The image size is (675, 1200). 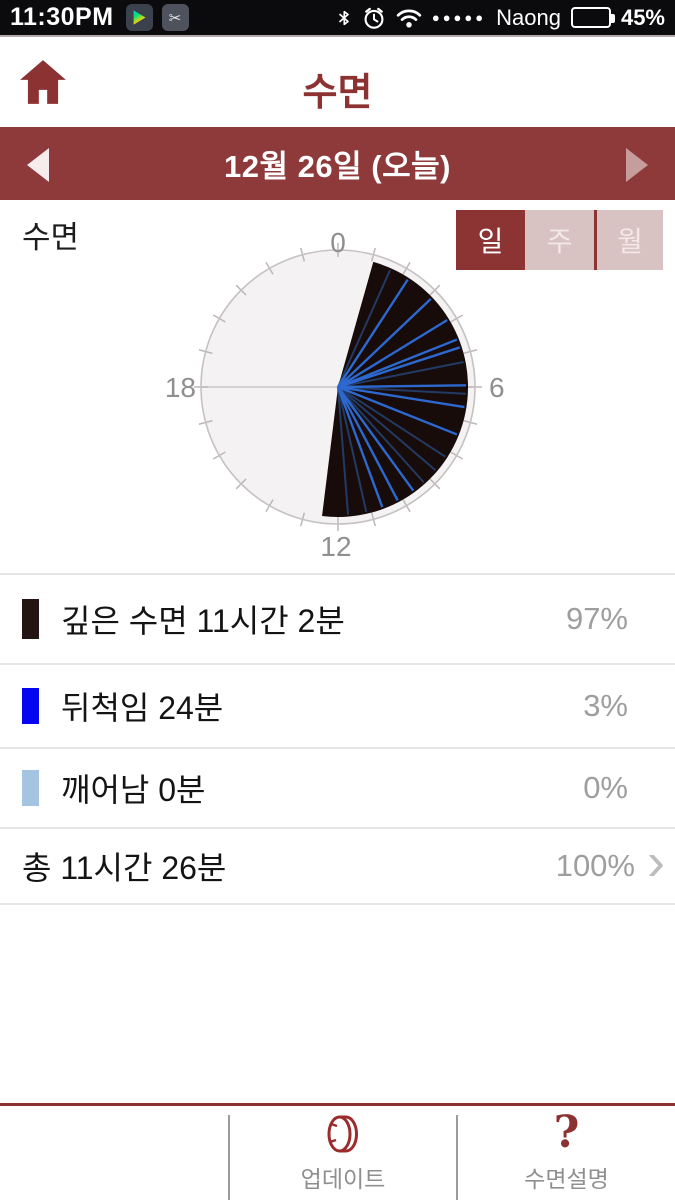 What do you see at coordinates (642, 17) in the screenshot?
I see `battery-percent: 45%` at bounding box center [642, 17].